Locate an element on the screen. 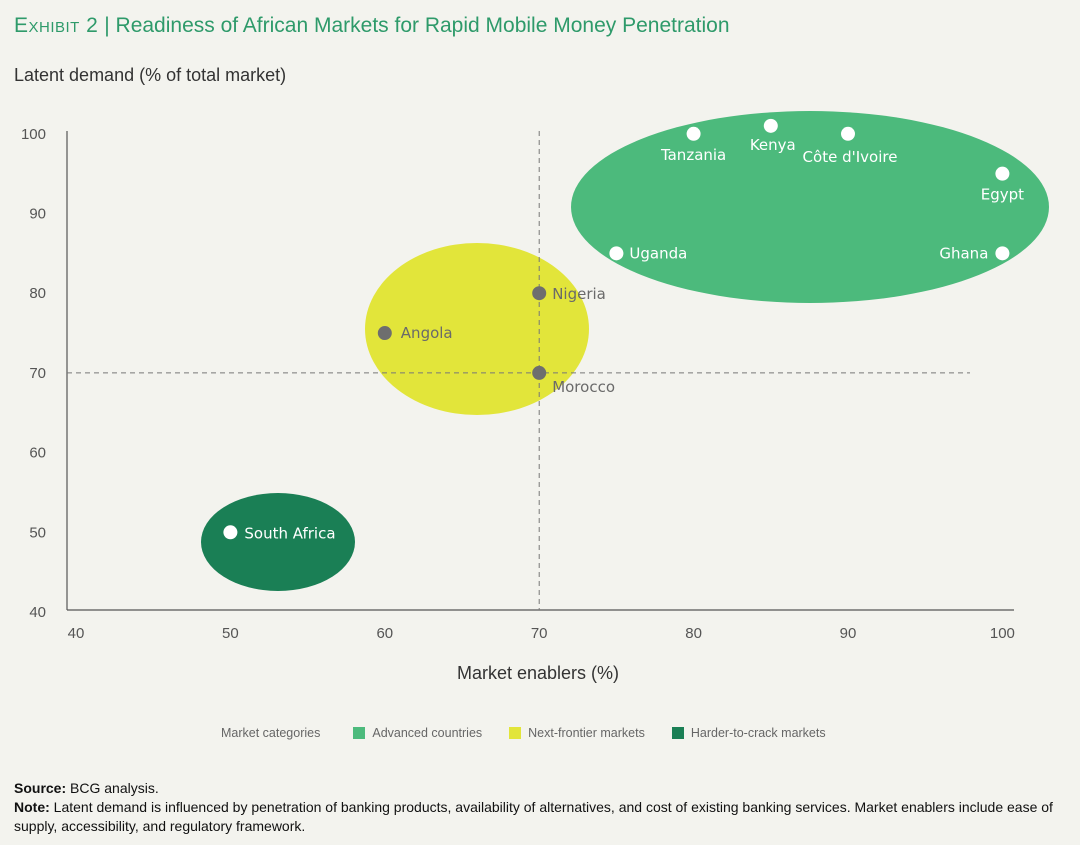 Image resolution: width=1080 pixels, height=845 pixels. legend-title: Market categories is located at coordinates (271, 733).